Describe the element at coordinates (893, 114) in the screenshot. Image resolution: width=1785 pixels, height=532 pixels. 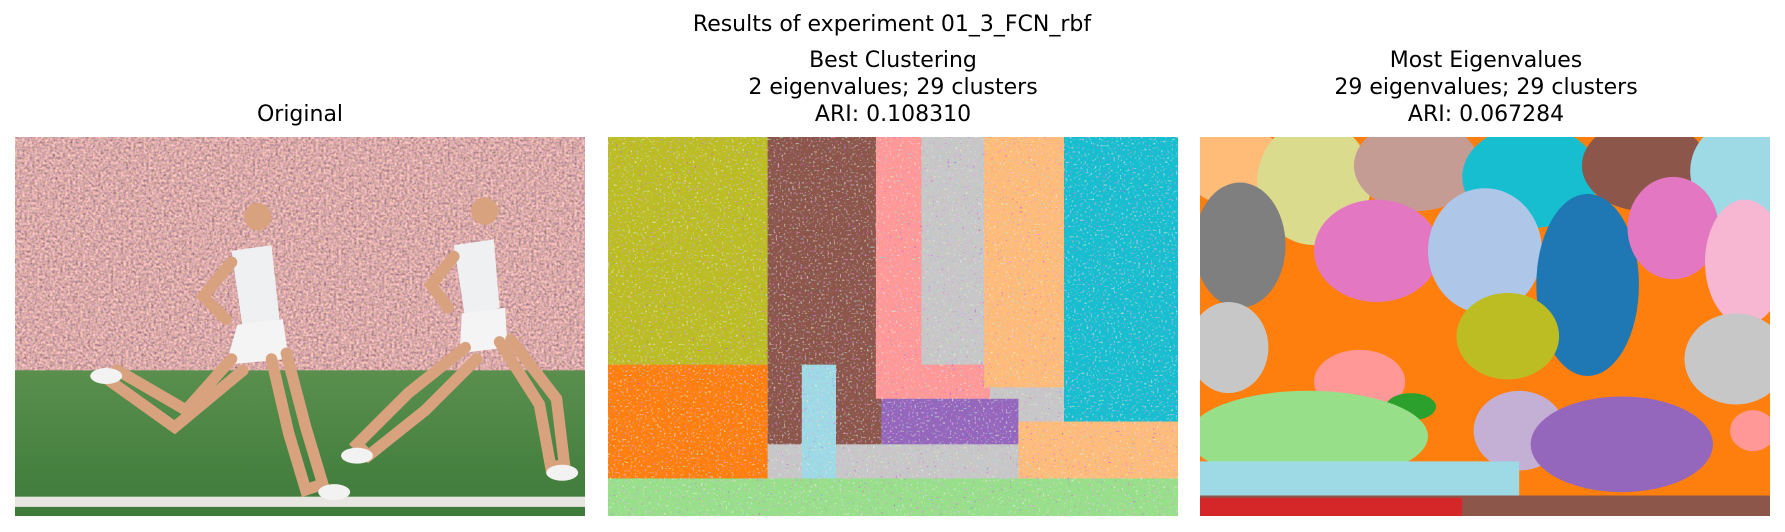
I see `panel-title: ARI: 0.108310` at that location.